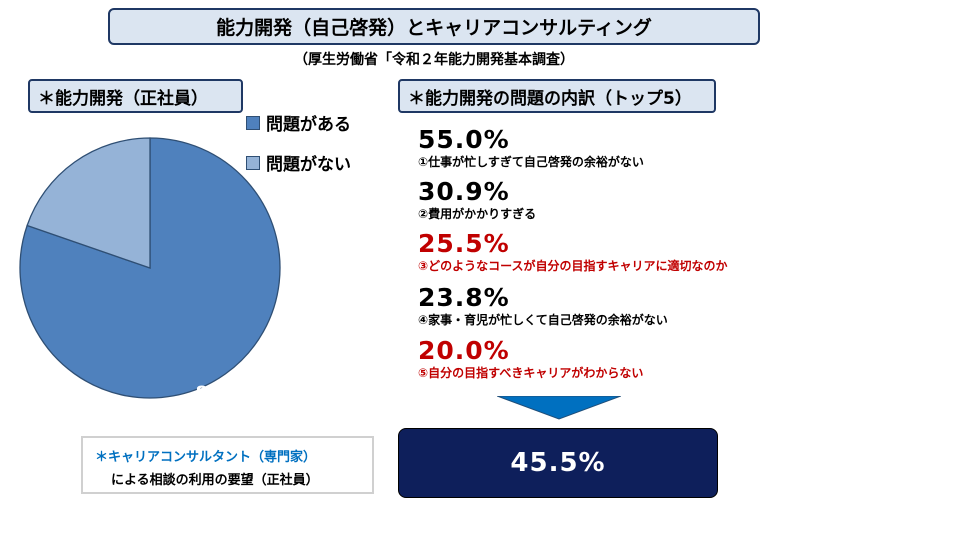 The width and height of the screenshot is (960, 540). I want to click on page-title: 能力開発（自己啓発）とキャリアコンサルティング, so click(434, 26).